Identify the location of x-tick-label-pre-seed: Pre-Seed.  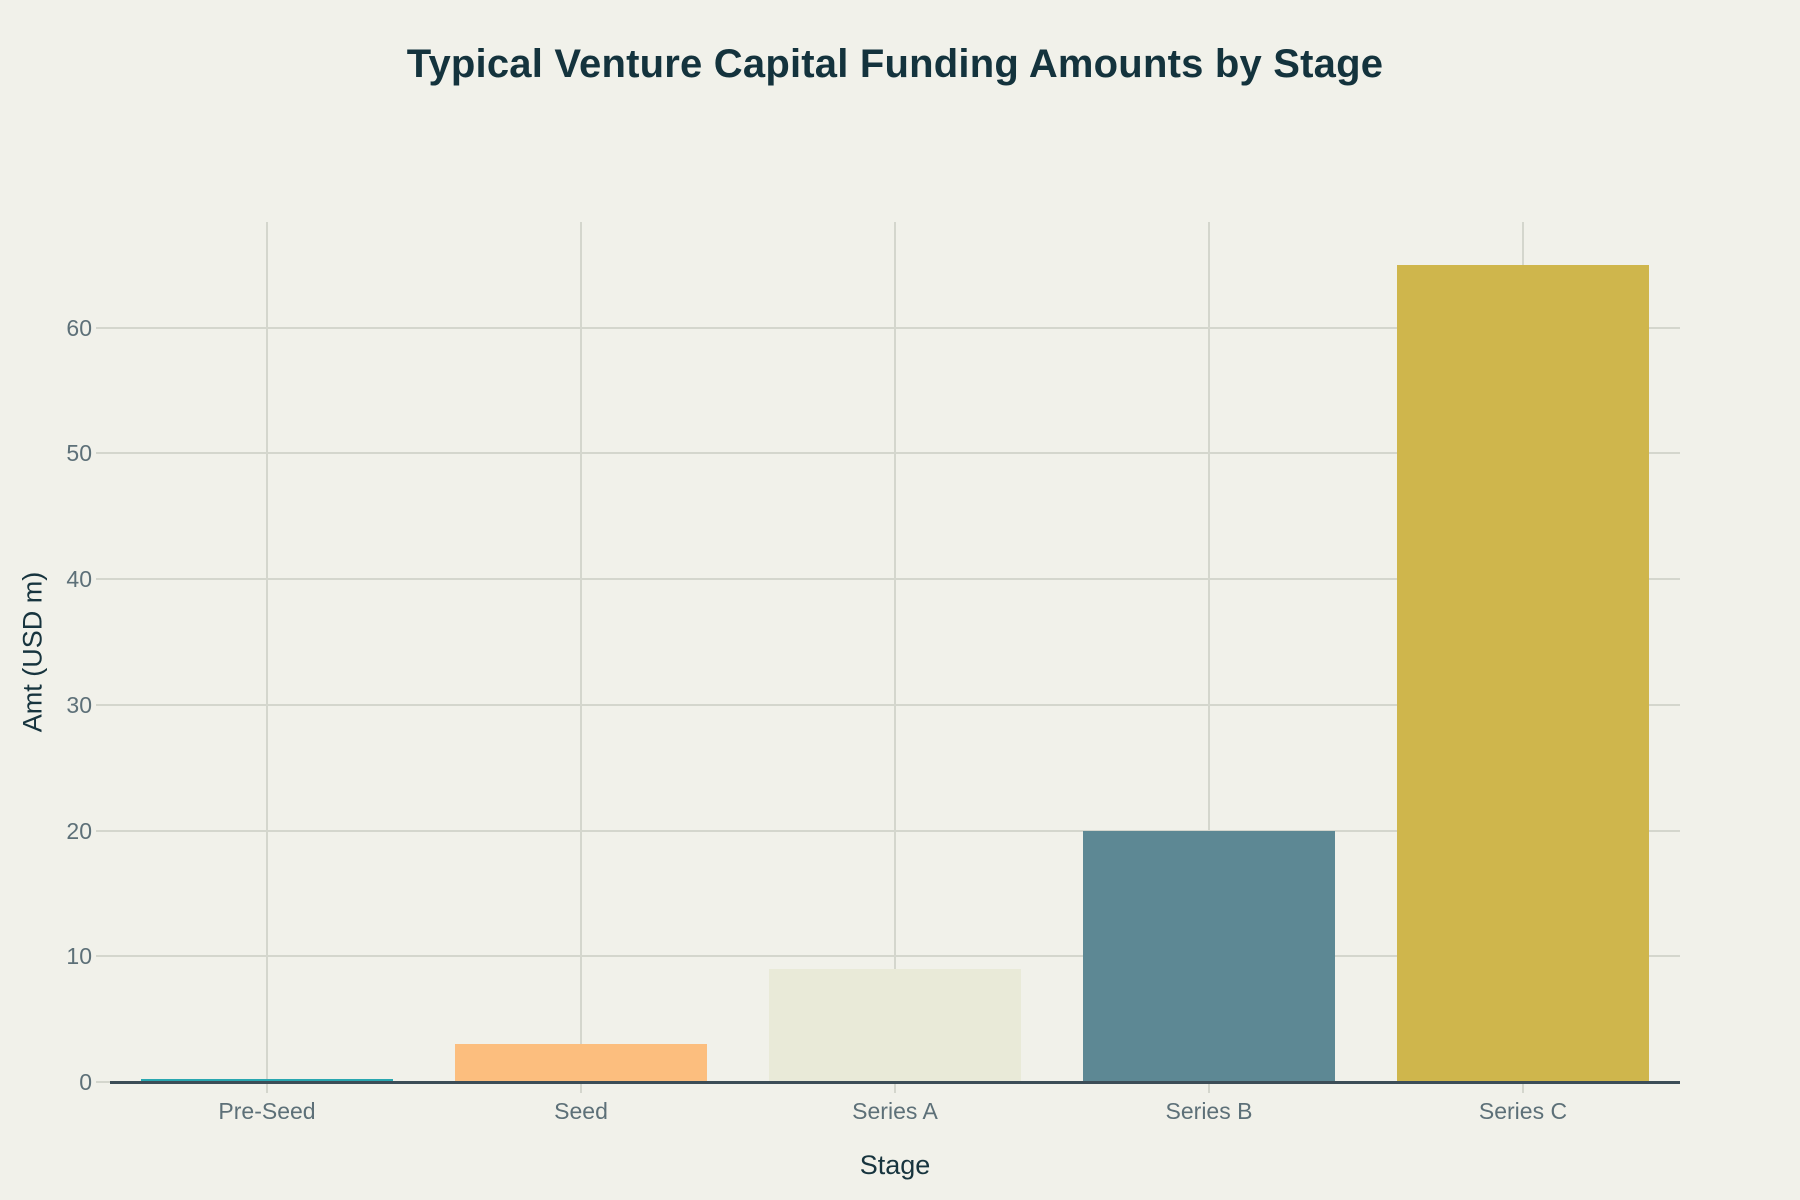
(267, 1111).